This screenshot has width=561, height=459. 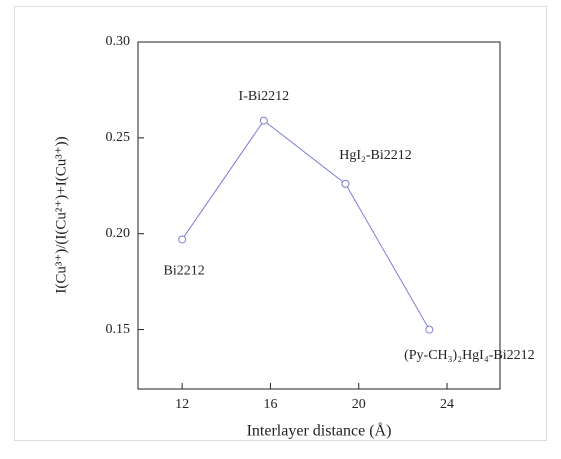 I want to click on y-tick-label: 0.25, so click(x=118, y=137).